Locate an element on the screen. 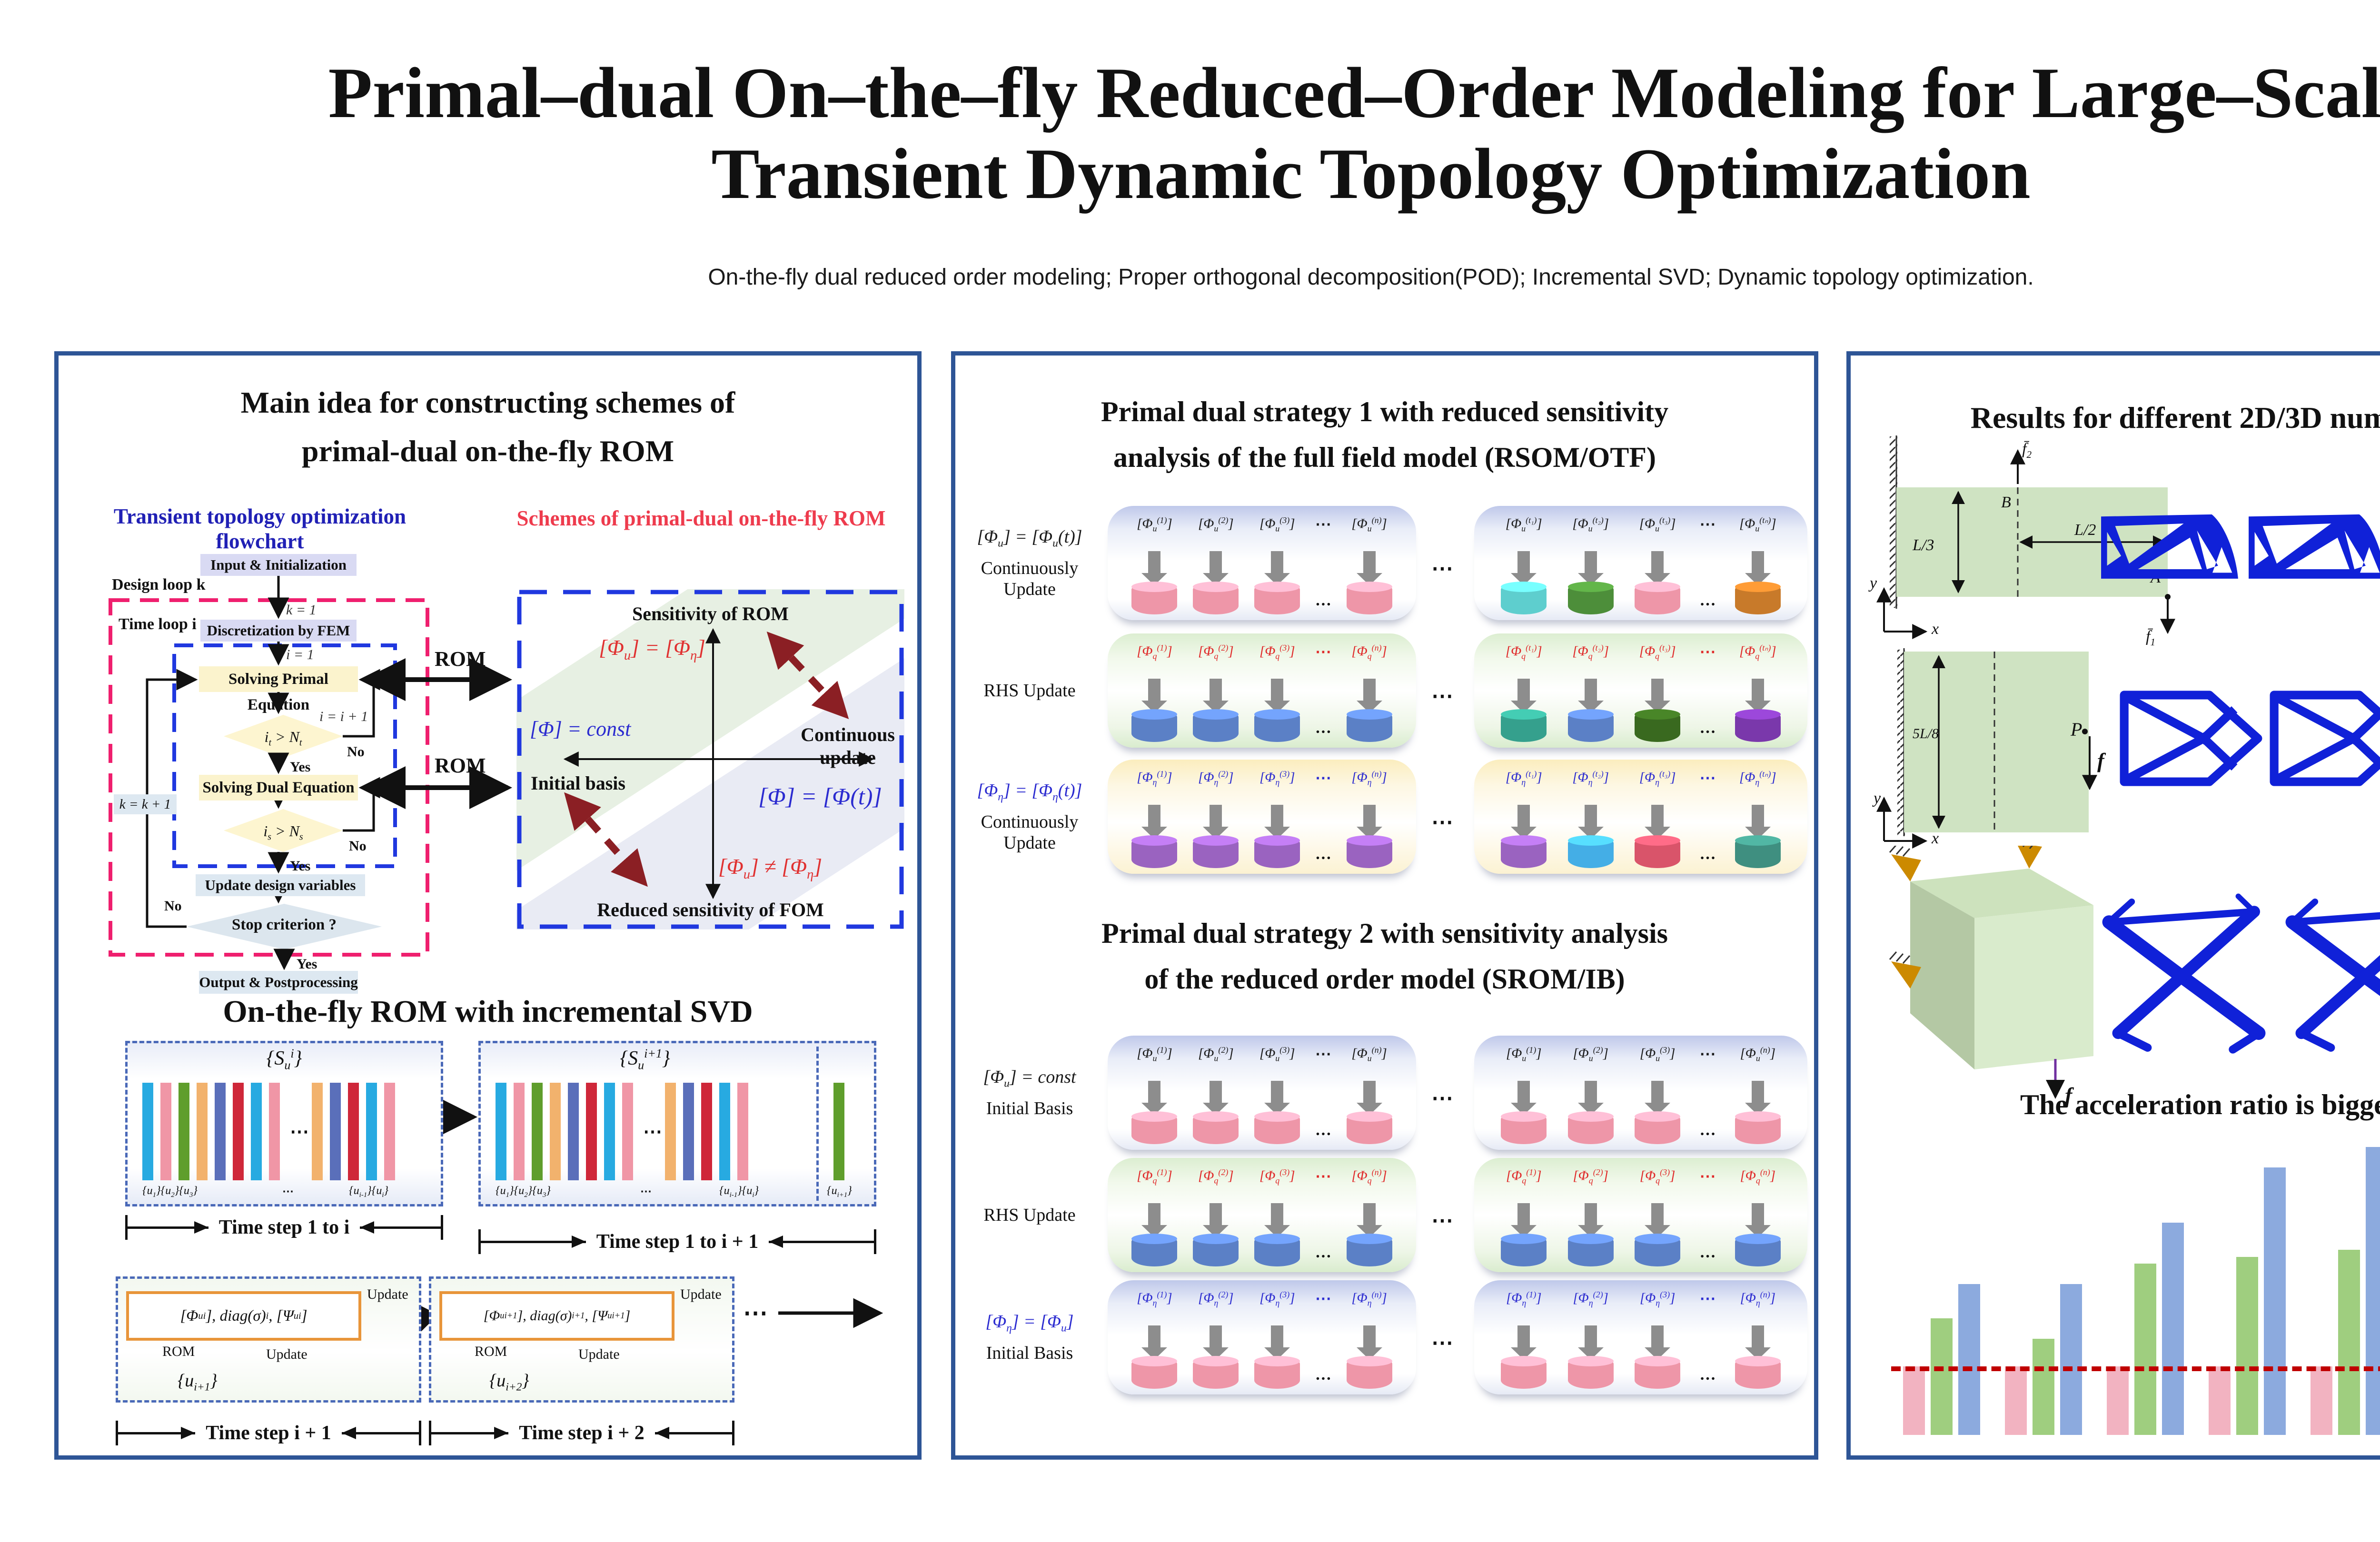  snapshot-bars-right: ⋯ is located at coordinates (625, 1131).